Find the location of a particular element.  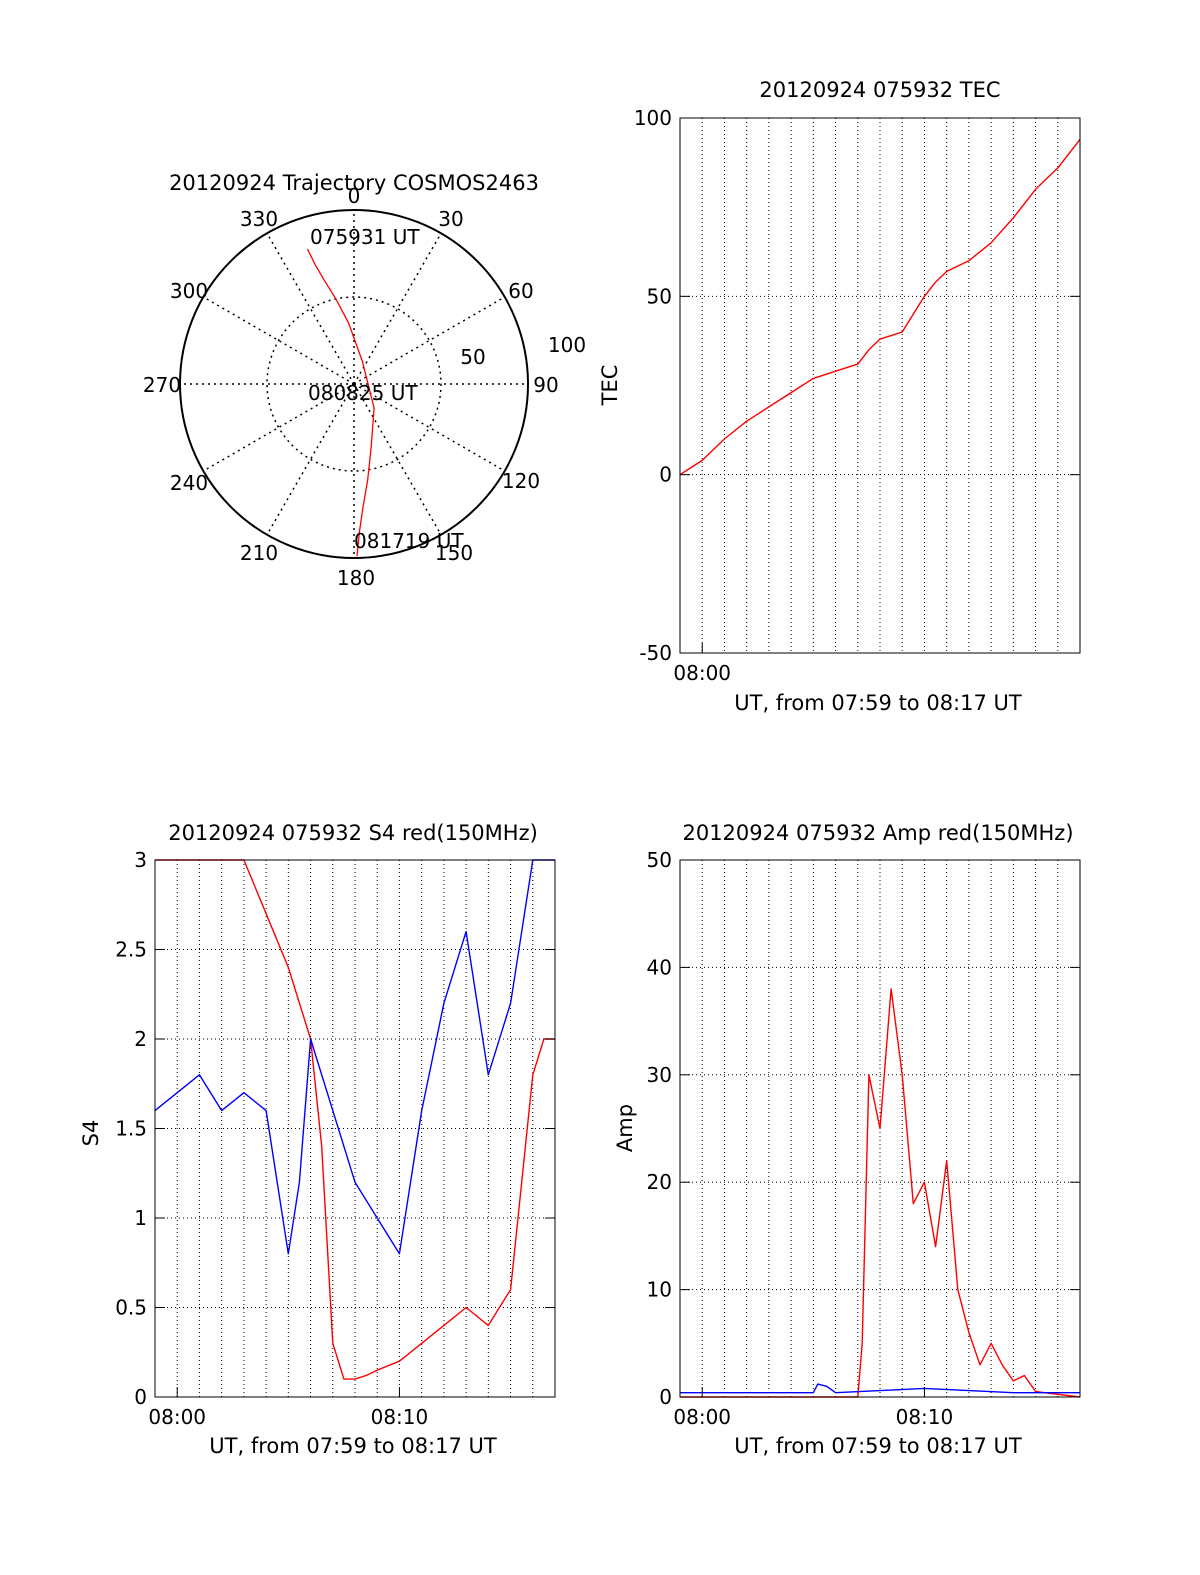

tec-frame is located at coordinates (880, 385).